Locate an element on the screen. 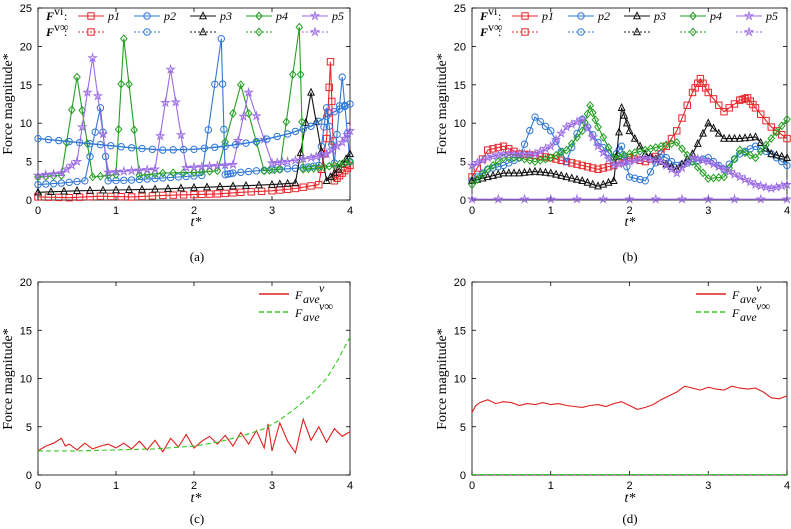 The width and height of the screenshot is (791, 529). y-tick-label: 10 is located at coordinates (460, 380).